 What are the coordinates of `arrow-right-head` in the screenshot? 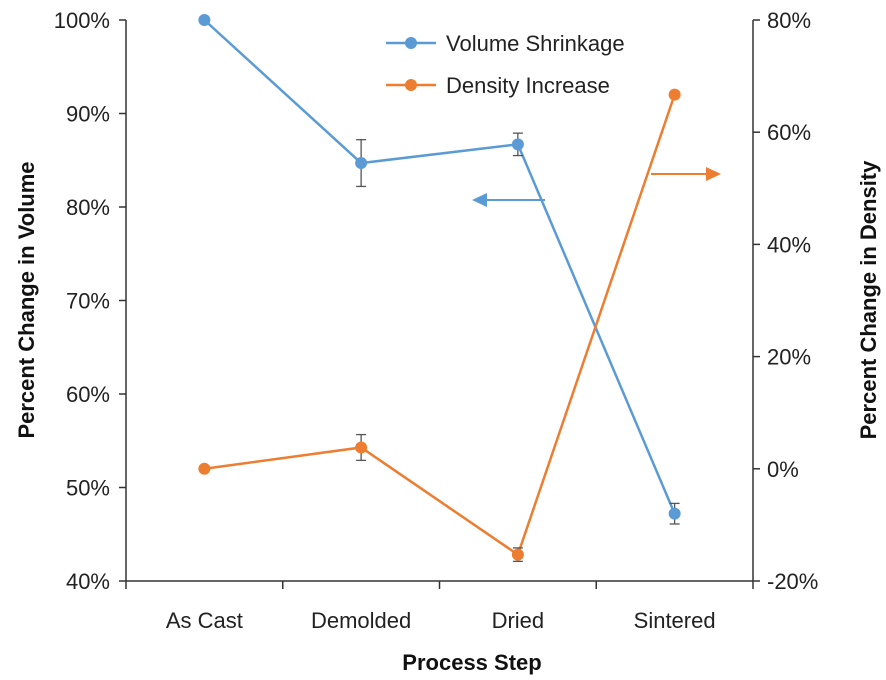 It's located at (713, 174).